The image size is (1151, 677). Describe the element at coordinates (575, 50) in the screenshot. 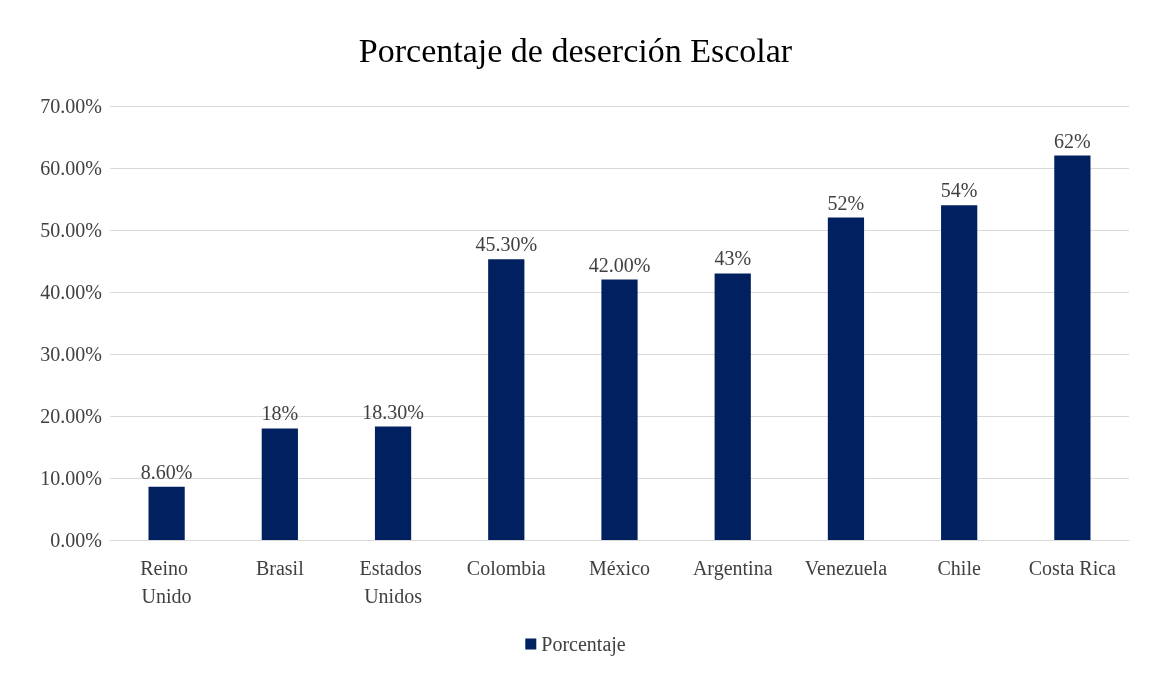

I see `chart-title: Porcentaje de deserción Escolar` at that location.